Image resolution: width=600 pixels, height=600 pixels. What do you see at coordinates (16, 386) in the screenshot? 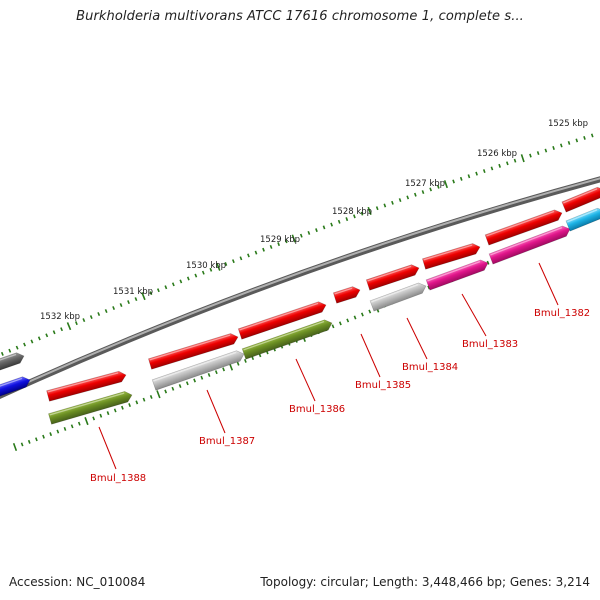
I see `gene-feature-blue` at bounding box center [16, 386].